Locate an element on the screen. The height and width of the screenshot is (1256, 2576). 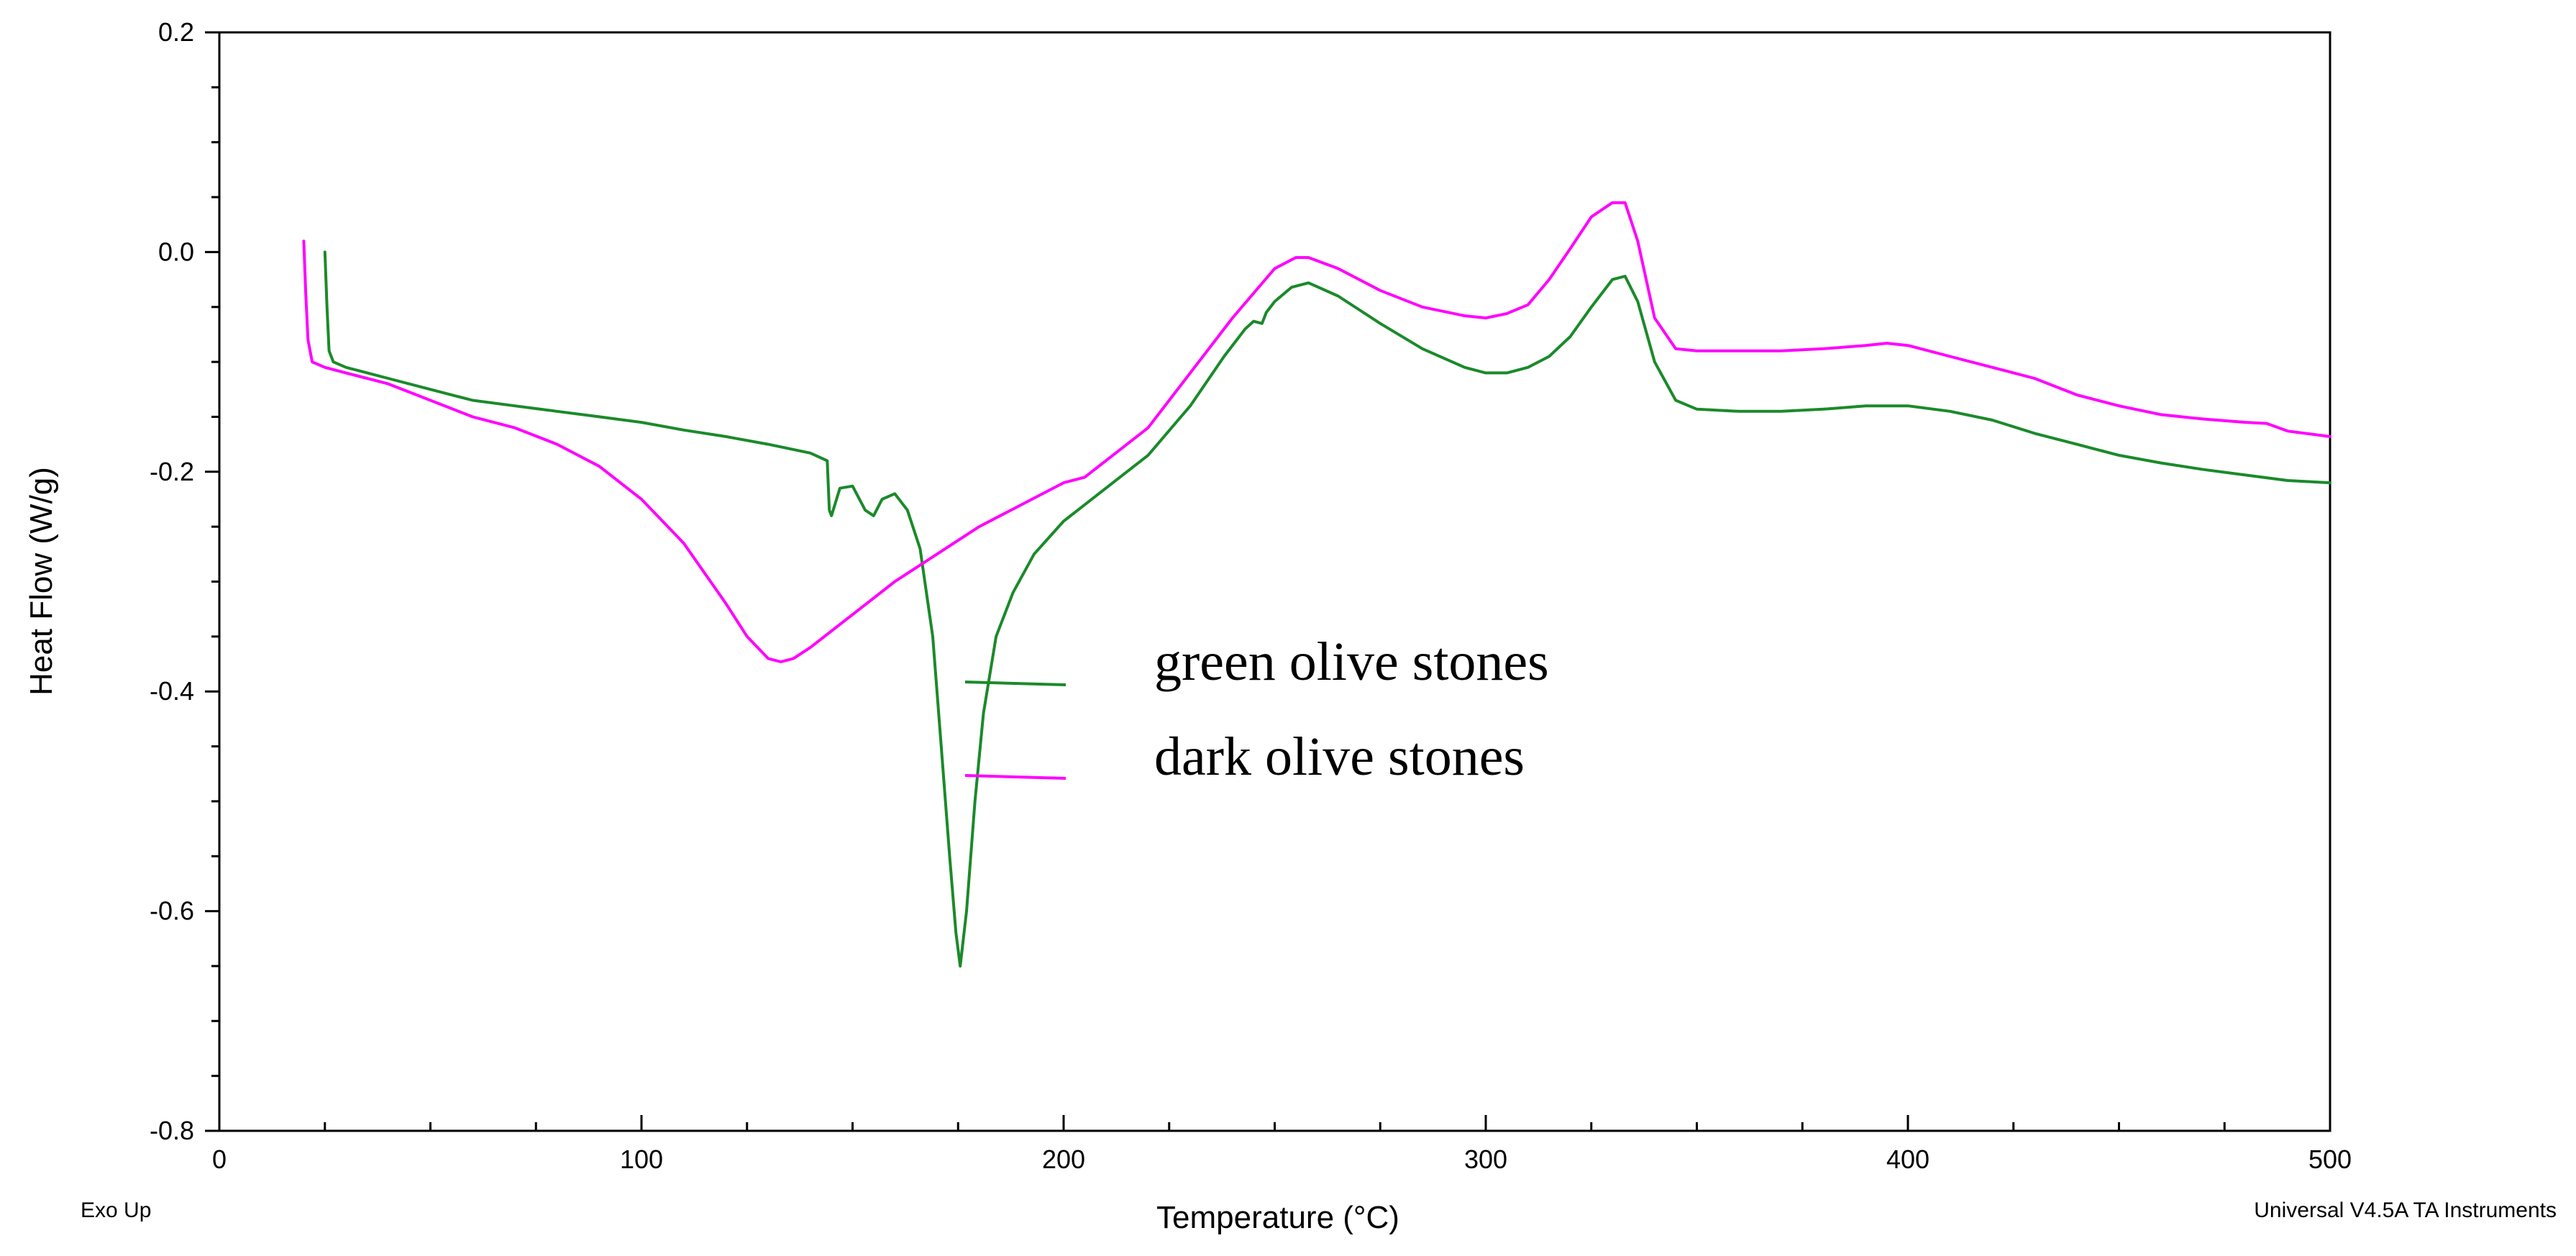
x-tick-label: 500 is located at coordinates (2330, 1159).